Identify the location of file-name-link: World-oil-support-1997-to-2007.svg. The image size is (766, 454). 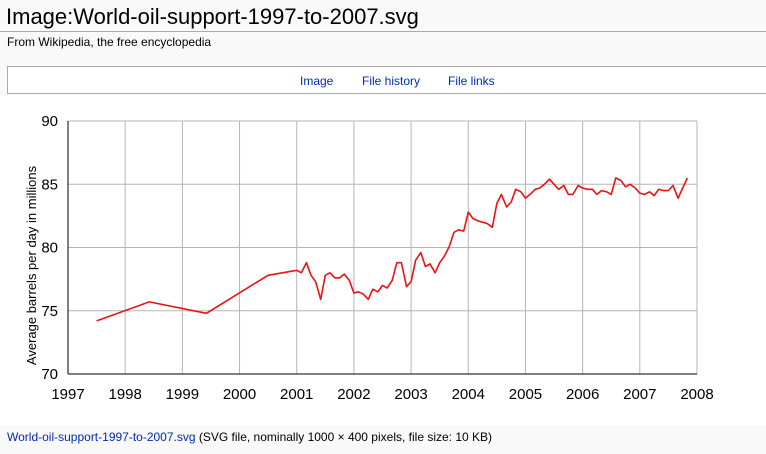
(101, 437).